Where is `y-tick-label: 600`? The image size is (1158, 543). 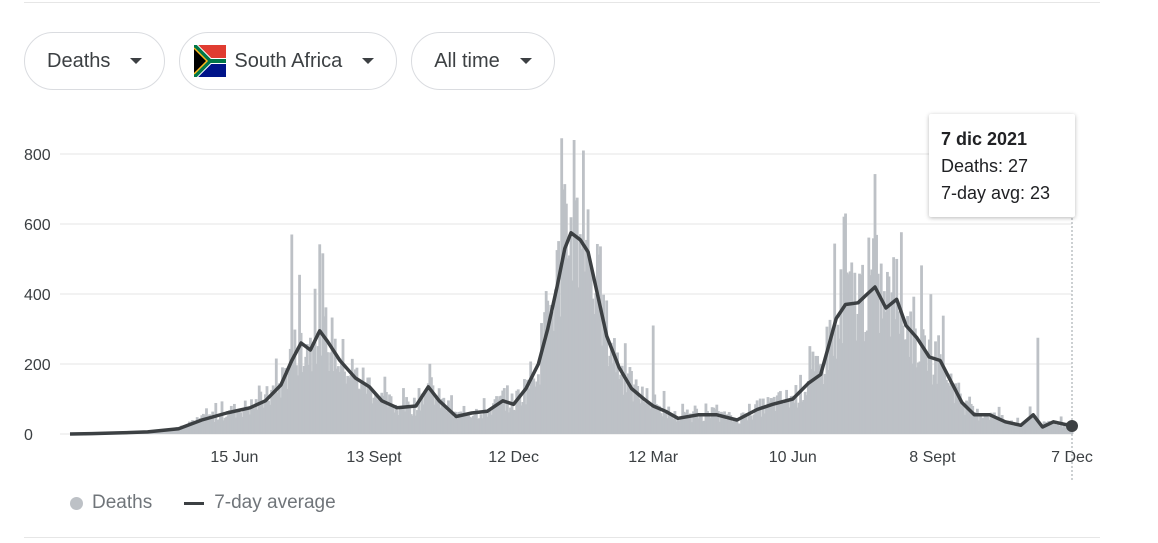 y-tick-label: 600 is located at coordinates (37, 225).